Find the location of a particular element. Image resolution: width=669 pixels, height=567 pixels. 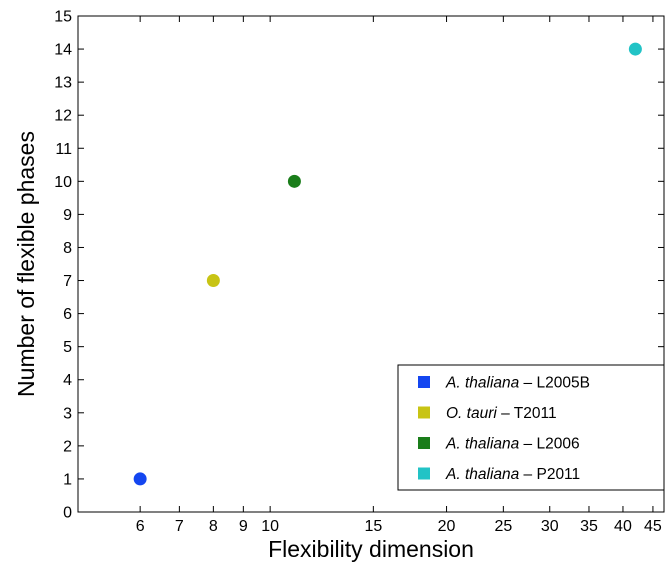

x-tick-label: 45 is located at coordinates (653, 526).